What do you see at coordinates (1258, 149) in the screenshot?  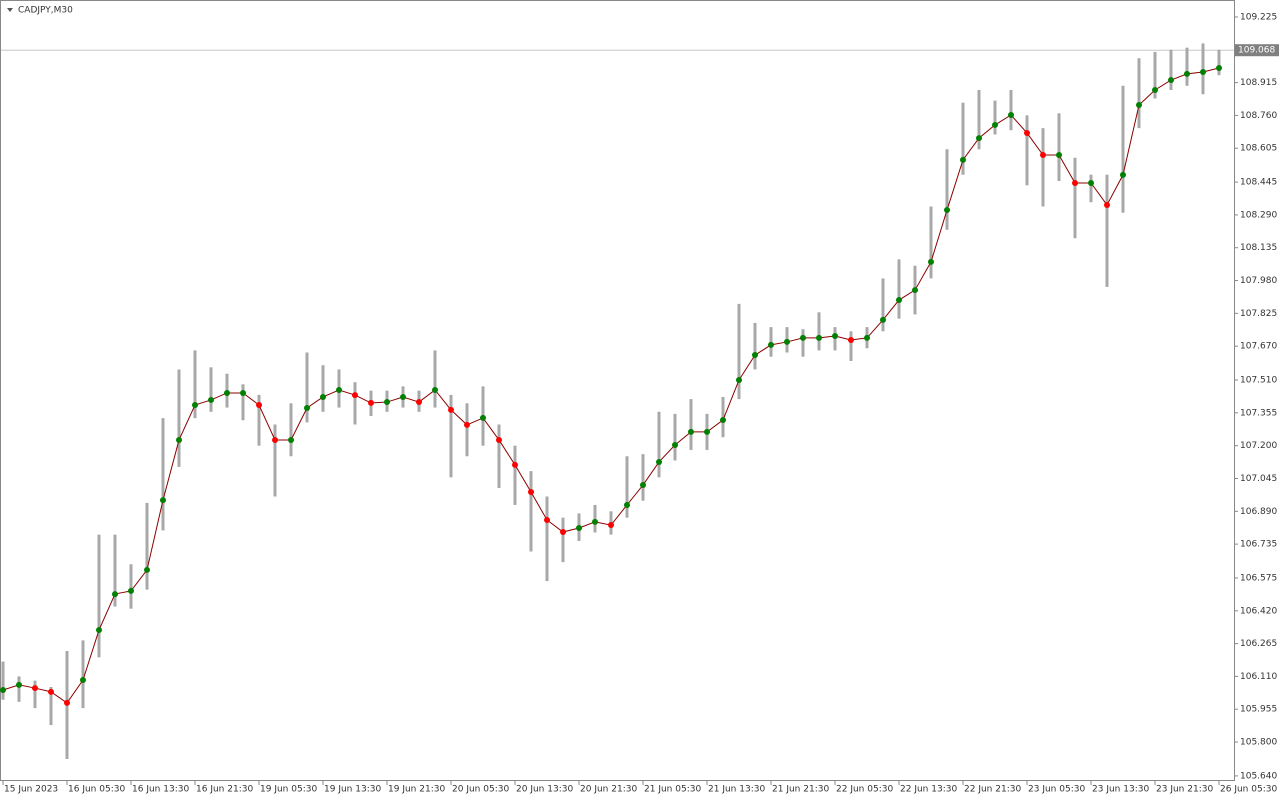 I see `y-tick-label: 108.605` at bounding box center [1258, 149].